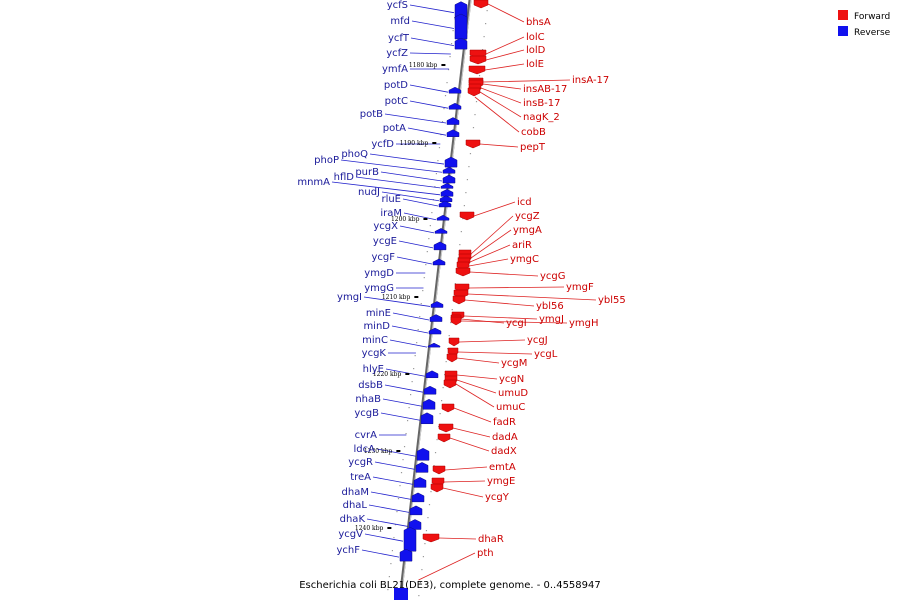  What do you see at coordinates (533, 147) in the screenshot?
I see `forward-gene-label: pepT` at bounding box center [533, 147].